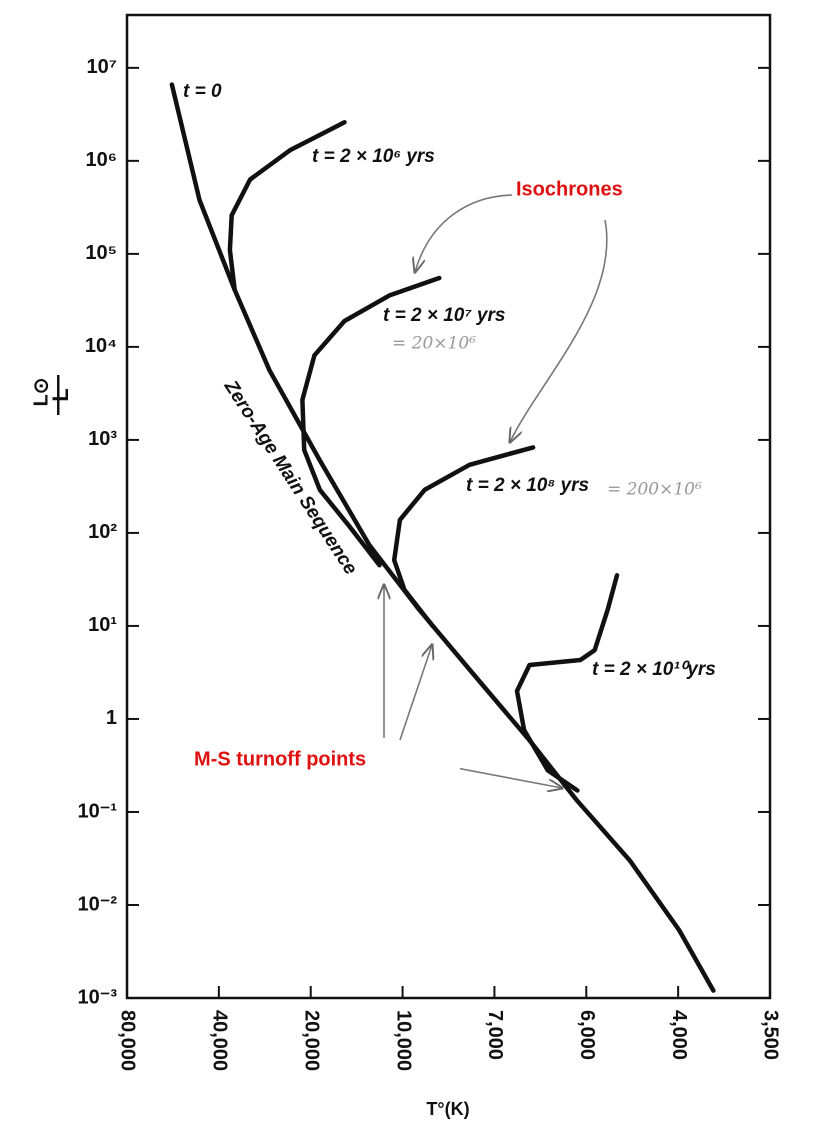  Describe the element at coordinates (679, 1035) in the screenshot. I see `x-tick-label: 4,000` at that location.